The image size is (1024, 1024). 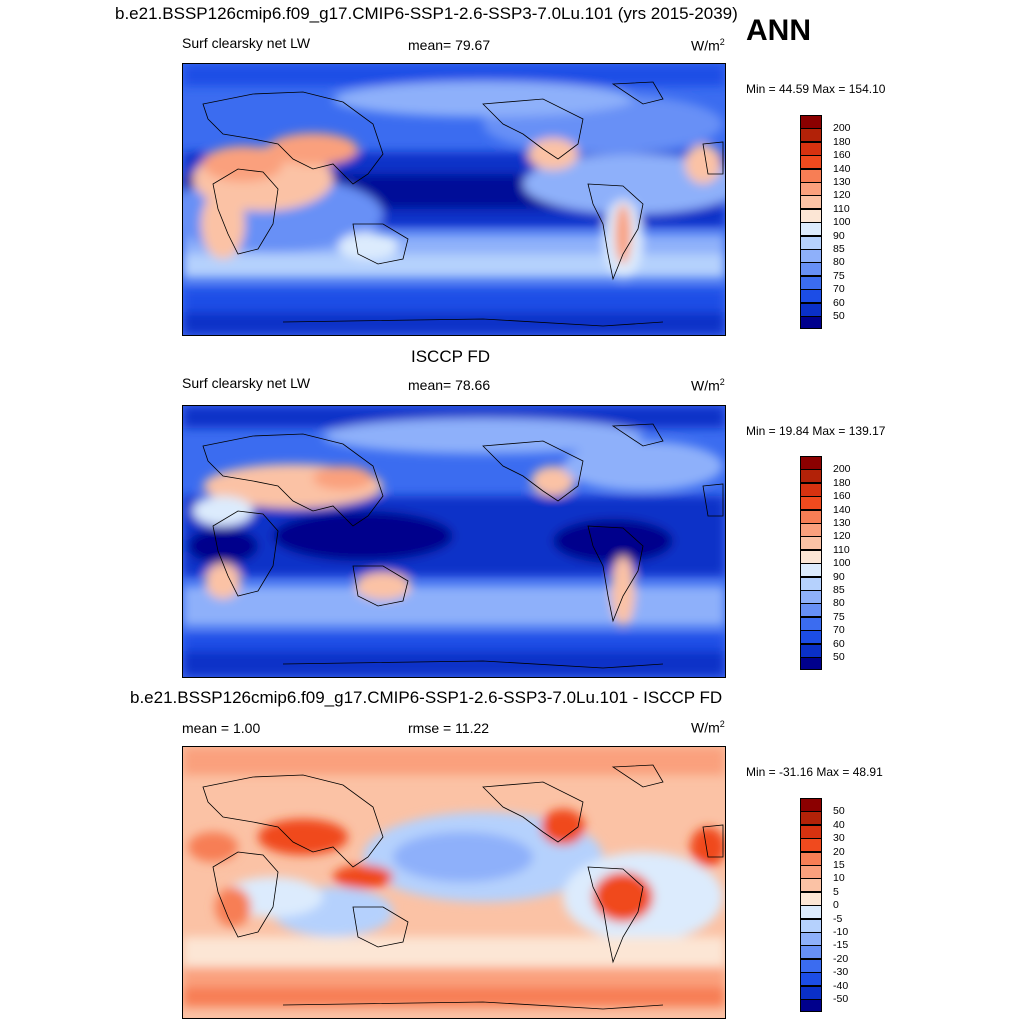 I want to click on colorbar-tick: 120, so click(x=842, y=536).